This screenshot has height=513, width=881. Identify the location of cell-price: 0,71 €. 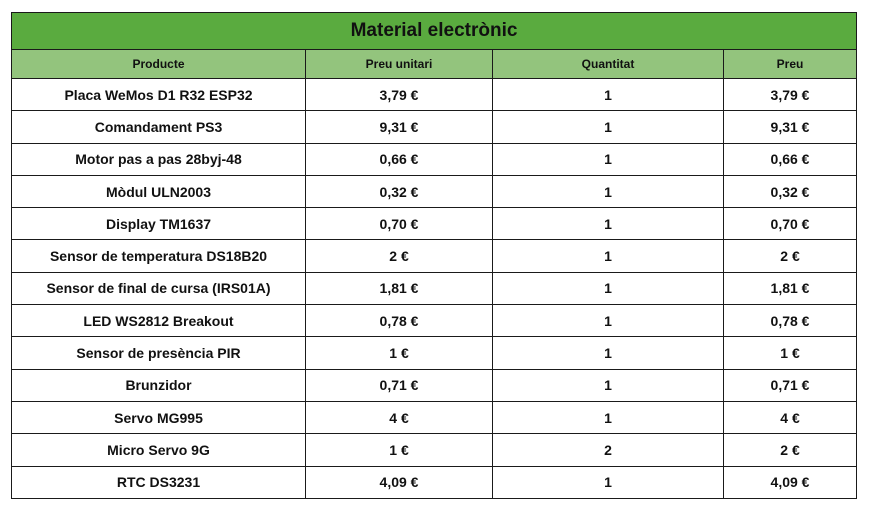
(790, 385).